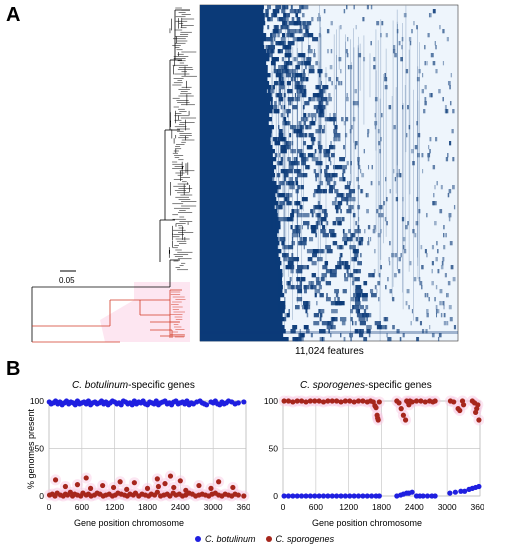 This screenshot has height=550, width=508. I want to click on chart1-xtick-label: 1800, so click(147, 507).